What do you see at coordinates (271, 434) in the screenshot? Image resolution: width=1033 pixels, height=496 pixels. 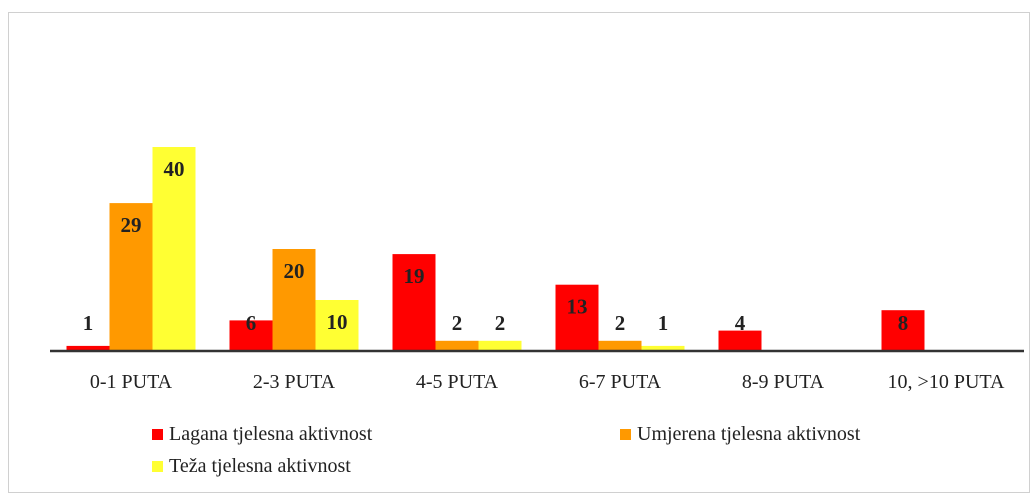 I see `legend-label: Lagana tjelesna aktivnost` at bounding box center [271, 434].